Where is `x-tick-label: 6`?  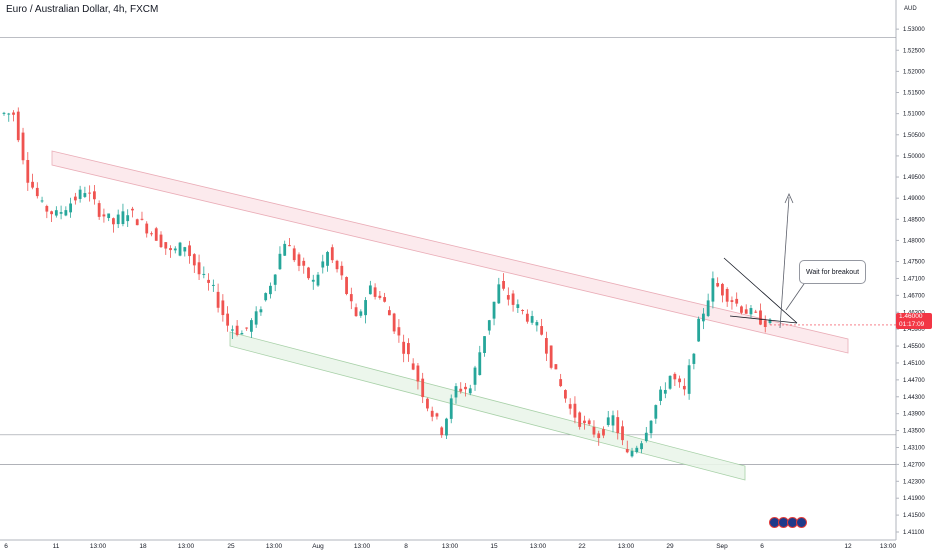 x-tick-label: 6 is located at coordinates (6, 546).